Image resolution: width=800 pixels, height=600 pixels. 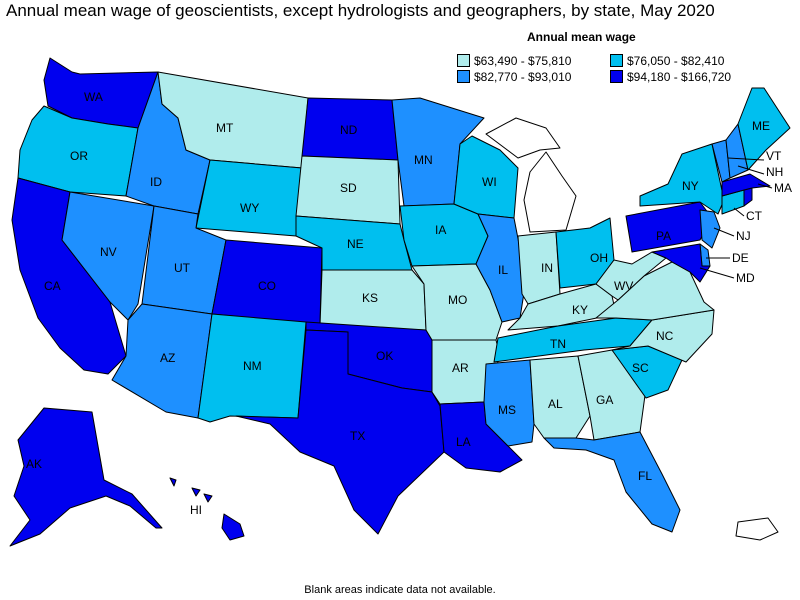 I want to click on callout-line-ma, so click(x=765, y=186).